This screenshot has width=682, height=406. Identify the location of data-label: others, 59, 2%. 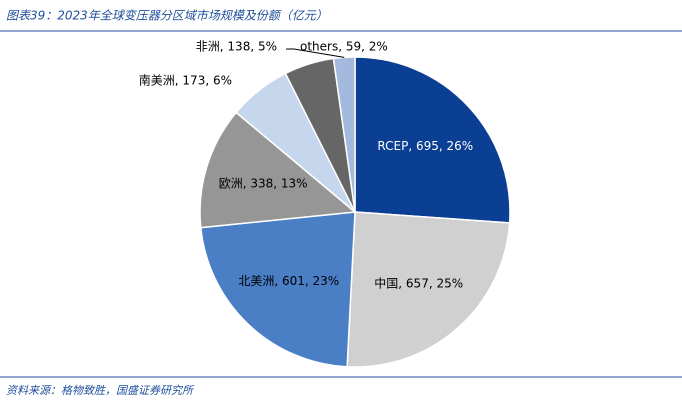
(344, 47).